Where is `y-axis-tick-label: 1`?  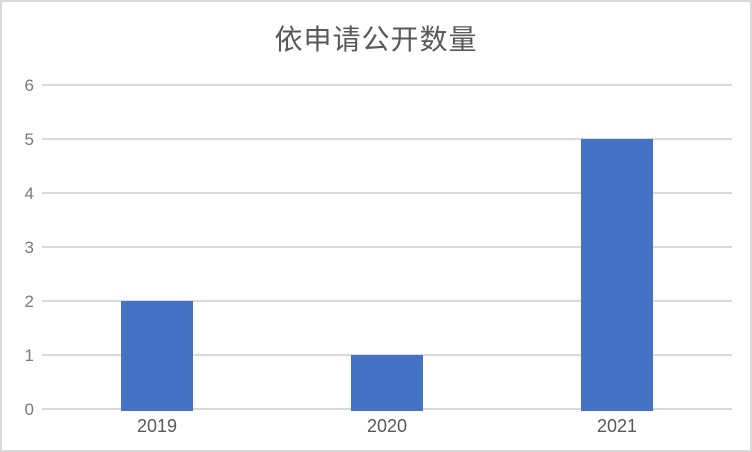 y-axis-tick-label: 1 is located at coordinates (29, 355).